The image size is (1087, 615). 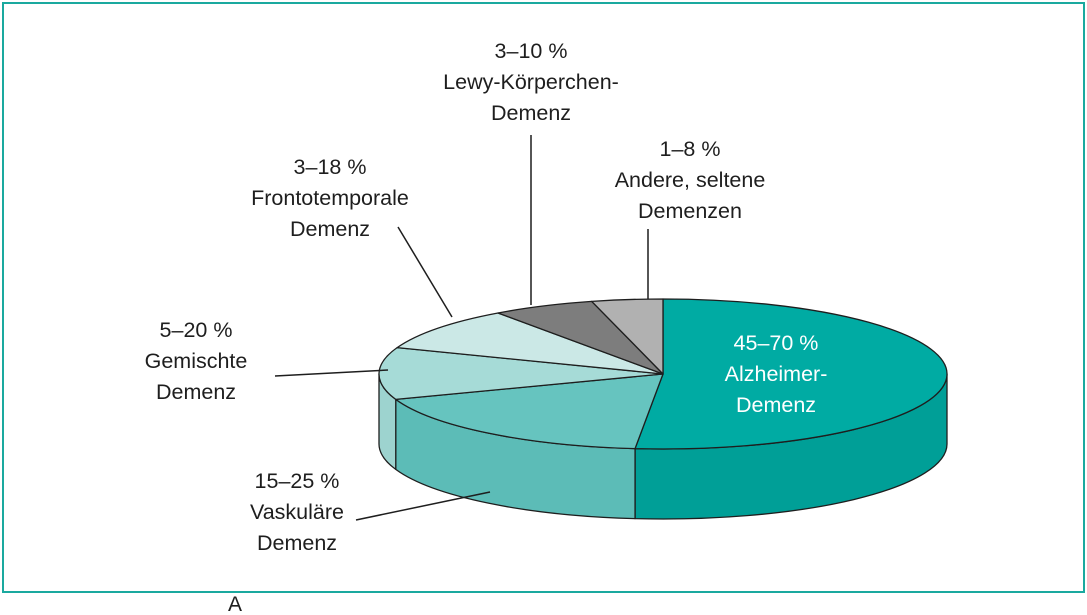 I want to click on slice-label-line: Lewy-Körperchen-, so click(x=531, y=82).